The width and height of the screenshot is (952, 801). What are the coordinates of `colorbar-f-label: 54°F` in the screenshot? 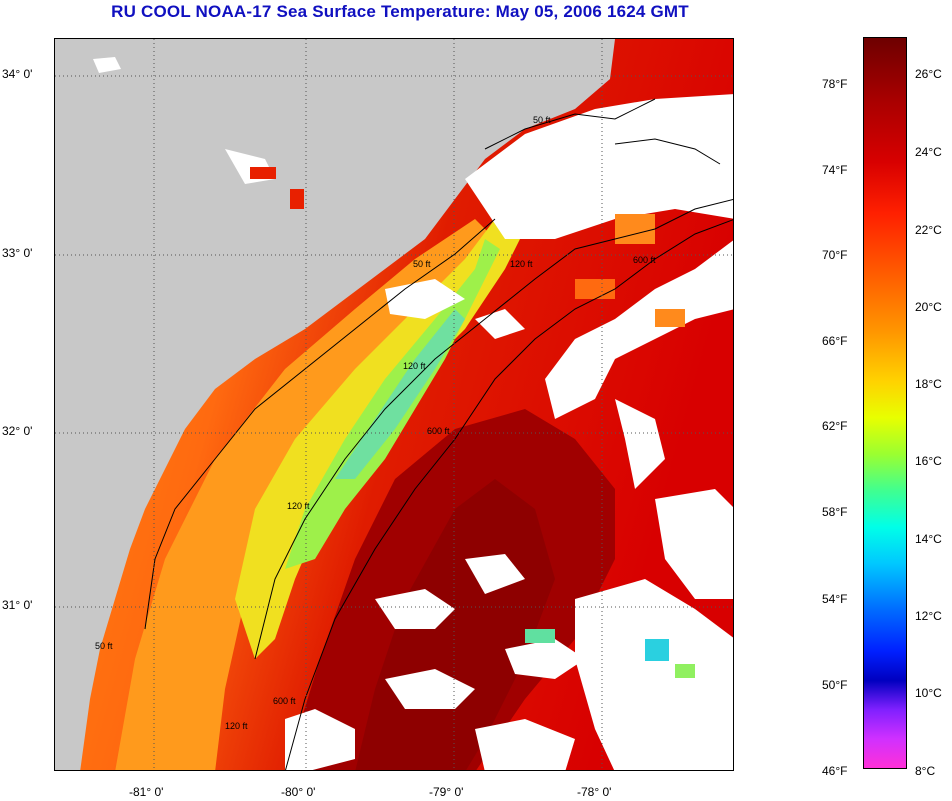 It's located at (835, 599).